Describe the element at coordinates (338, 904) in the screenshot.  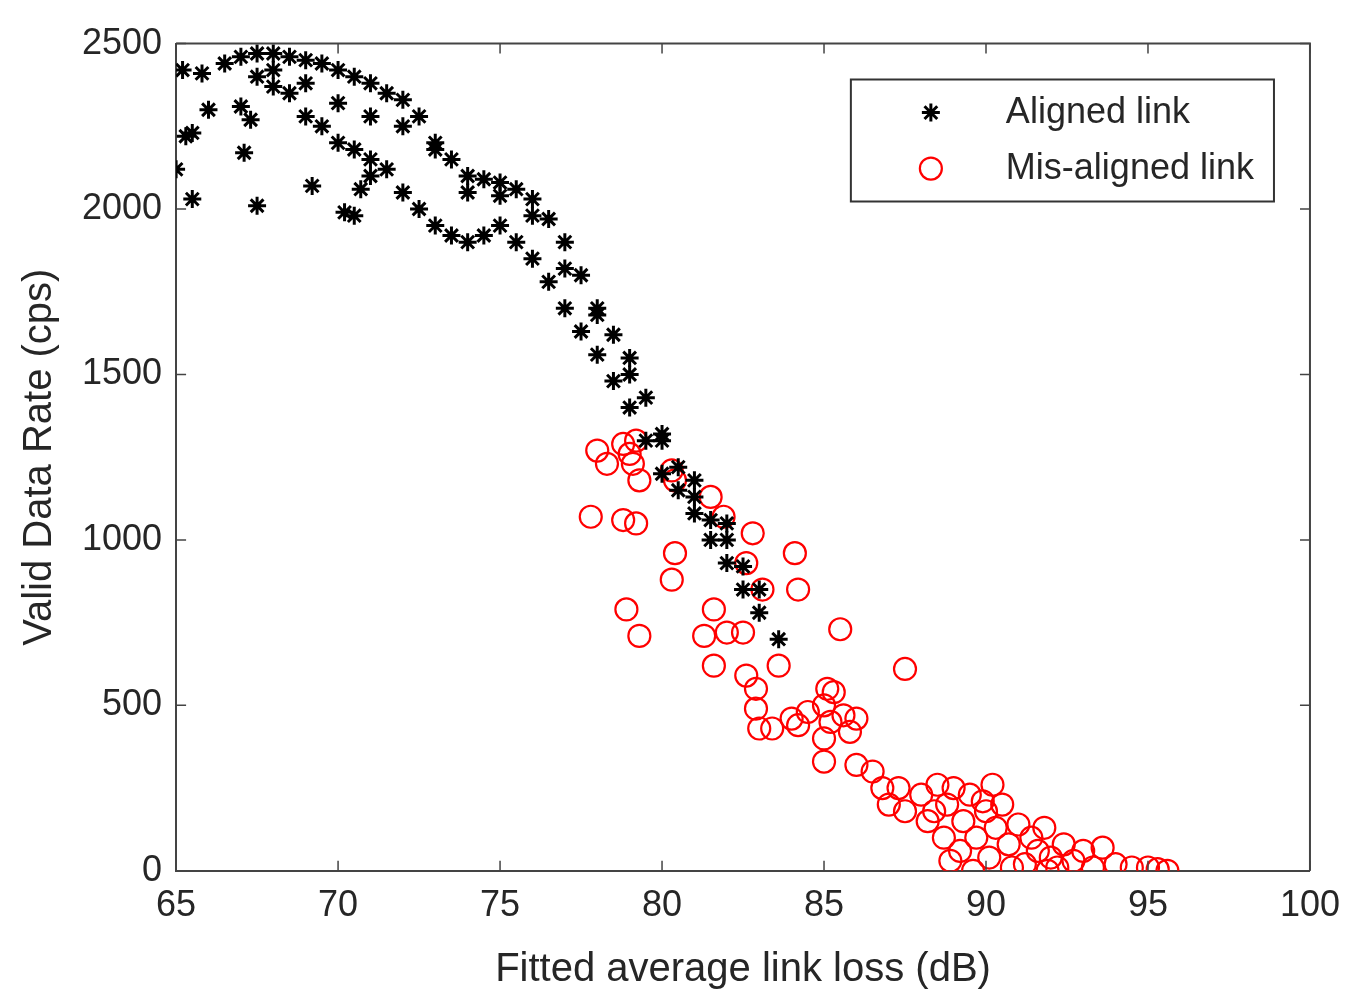
I see `x-tick-label: 70` at that location.